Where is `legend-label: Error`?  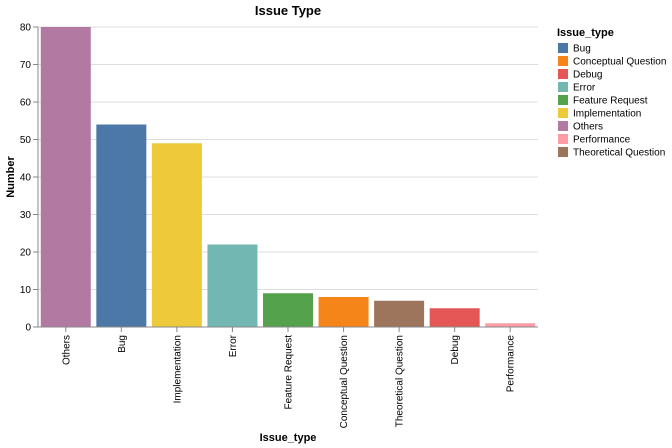
legend-label: Error is located at coordinates (584, 88).